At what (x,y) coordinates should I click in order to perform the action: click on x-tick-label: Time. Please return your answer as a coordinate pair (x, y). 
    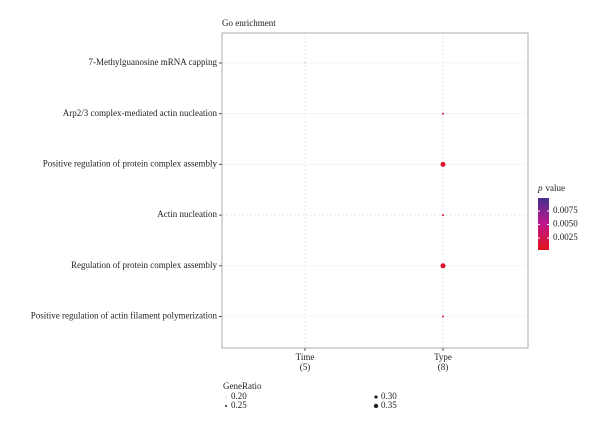
    Looking at the image, I should click on (305, 357).